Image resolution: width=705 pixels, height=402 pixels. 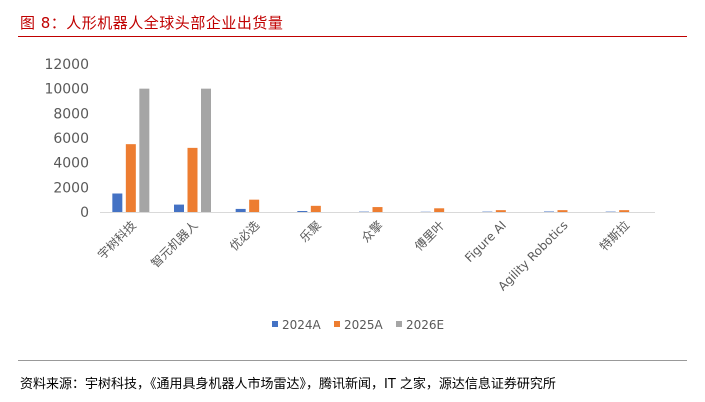 I want to click on figure-title: 图 8：人形机器人全球头部企业出货量, so click(x=152, y=23).